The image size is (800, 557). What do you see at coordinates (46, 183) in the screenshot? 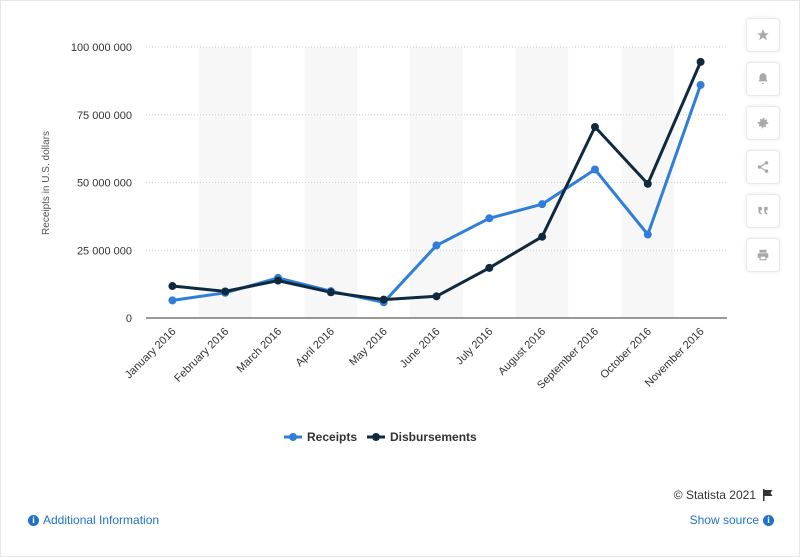
I see `y-axis-title: Receipts in U.S. dollars` at bounding box center [46, 183].